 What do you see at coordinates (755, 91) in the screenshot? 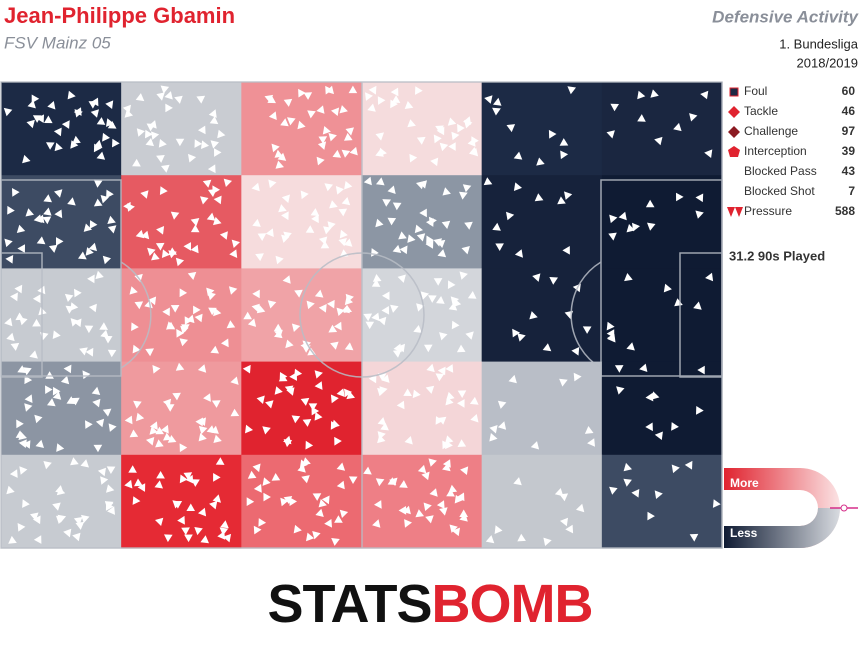
I see `legend-label: Foul` at bounding box center [755, 91].